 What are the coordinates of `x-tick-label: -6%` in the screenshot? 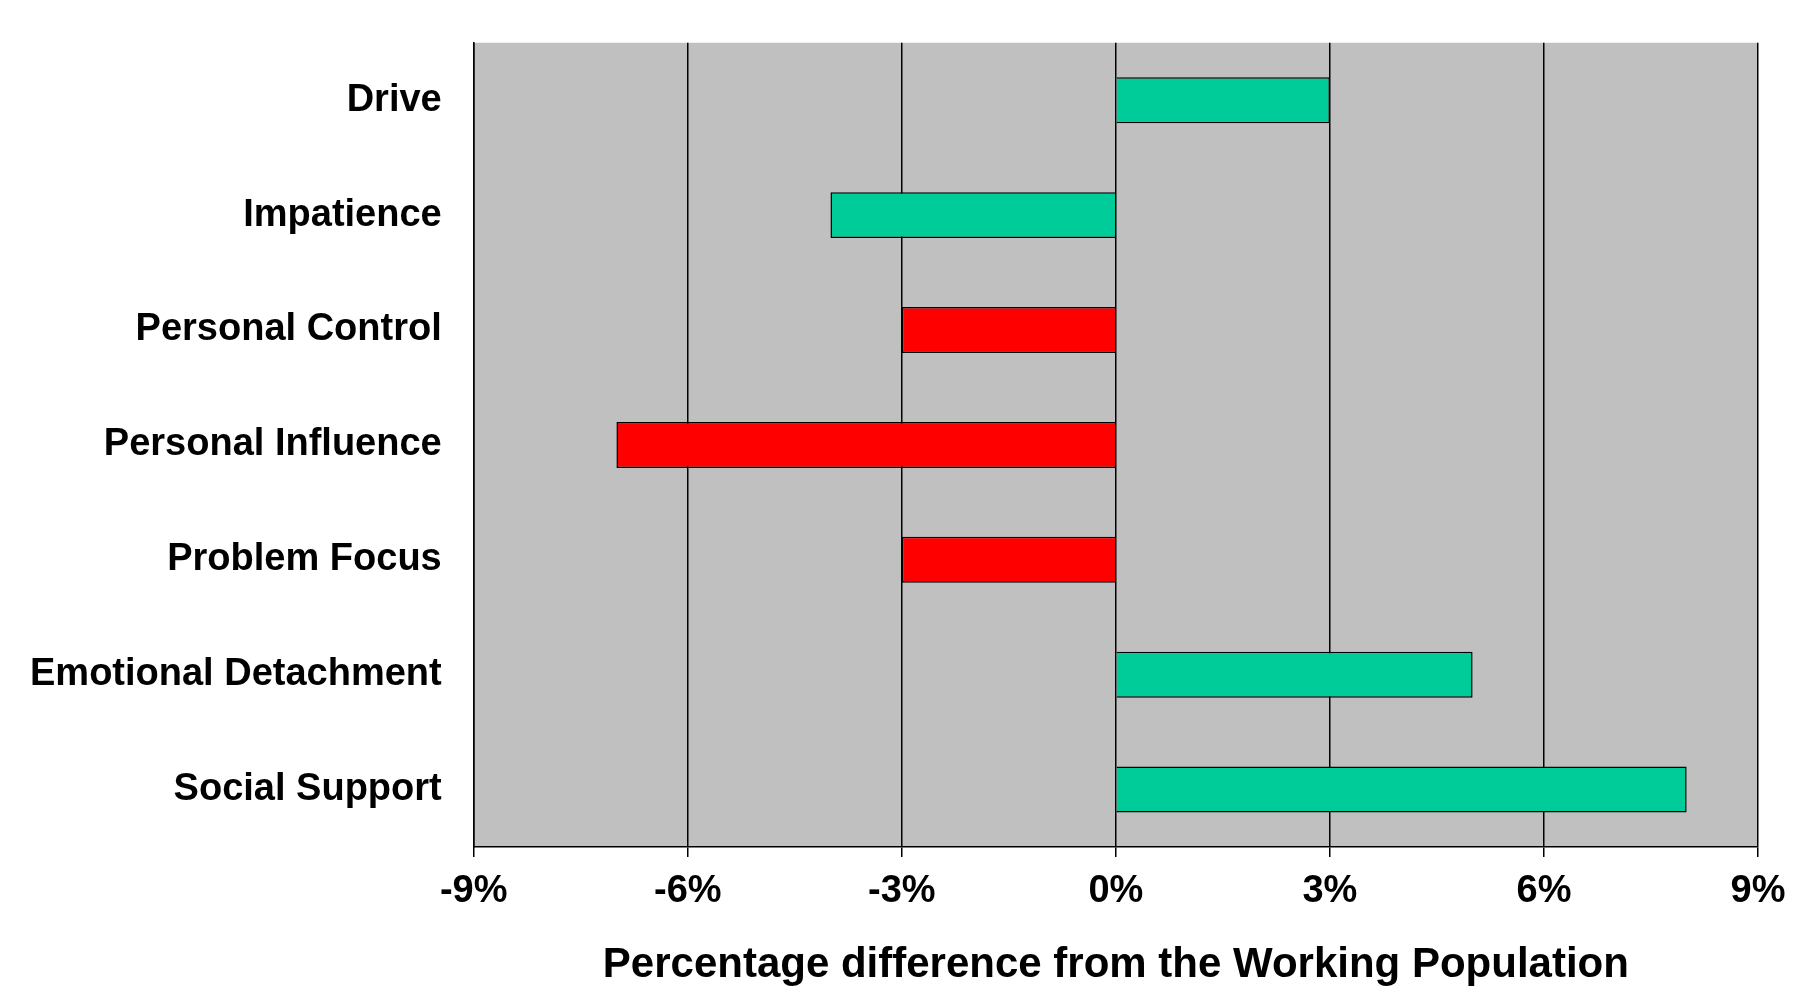 It's located at (687, 889).